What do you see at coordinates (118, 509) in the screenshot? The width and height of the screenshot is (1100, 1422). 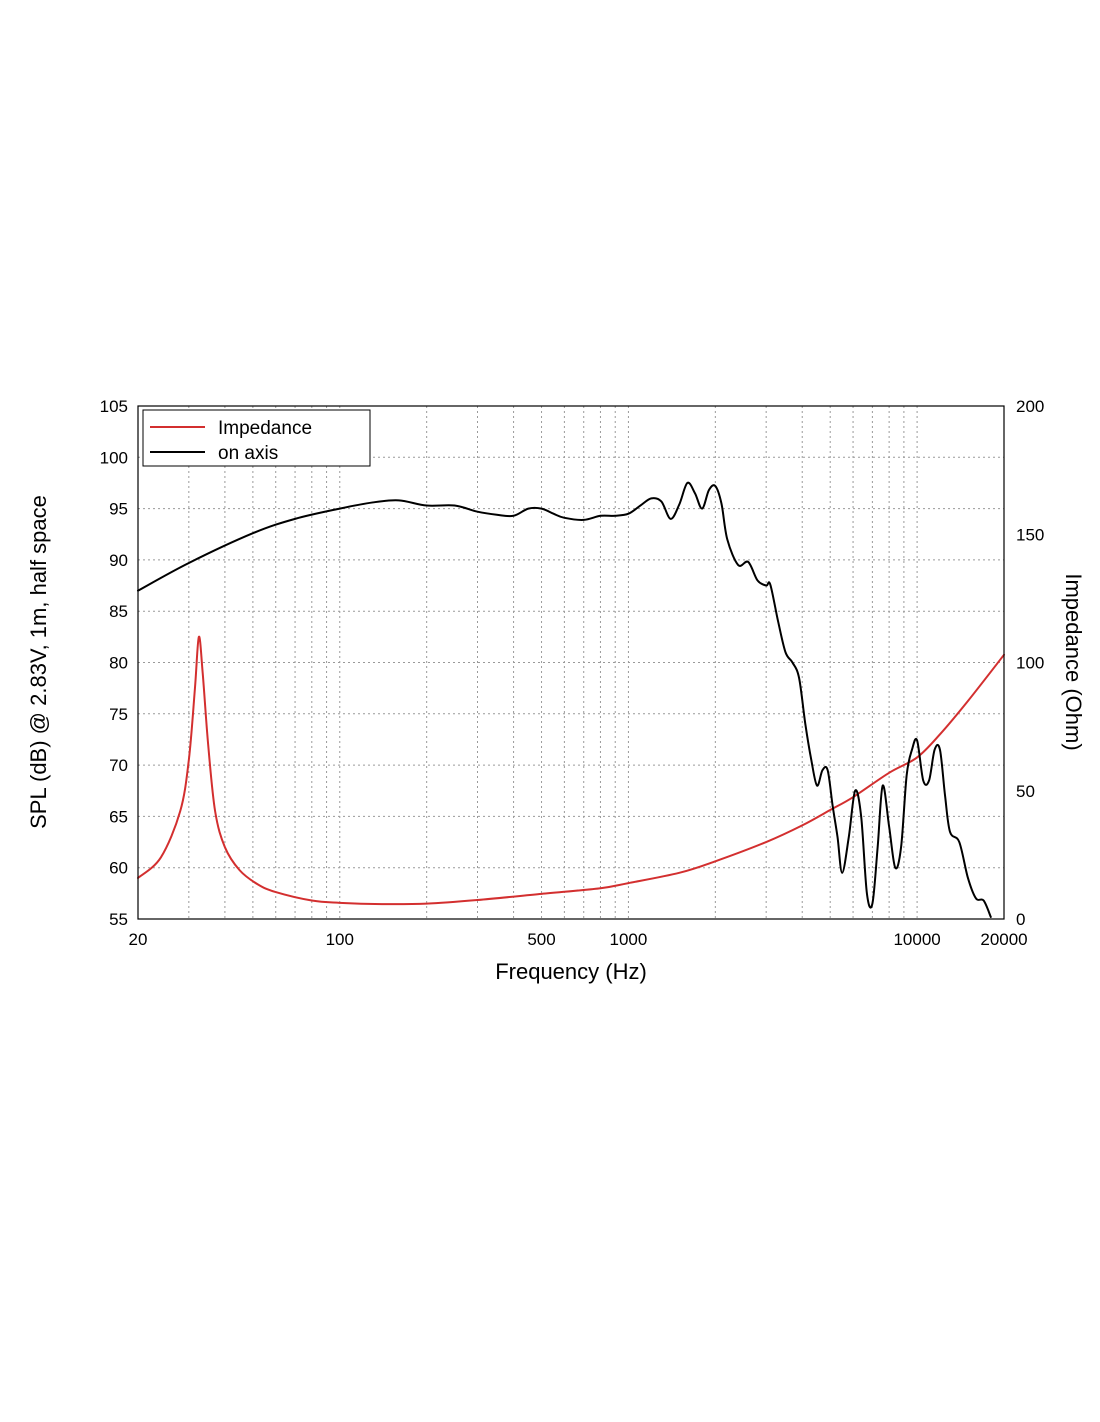 I see `left-y-tick-label: 95` at bounding box center [118, 509].